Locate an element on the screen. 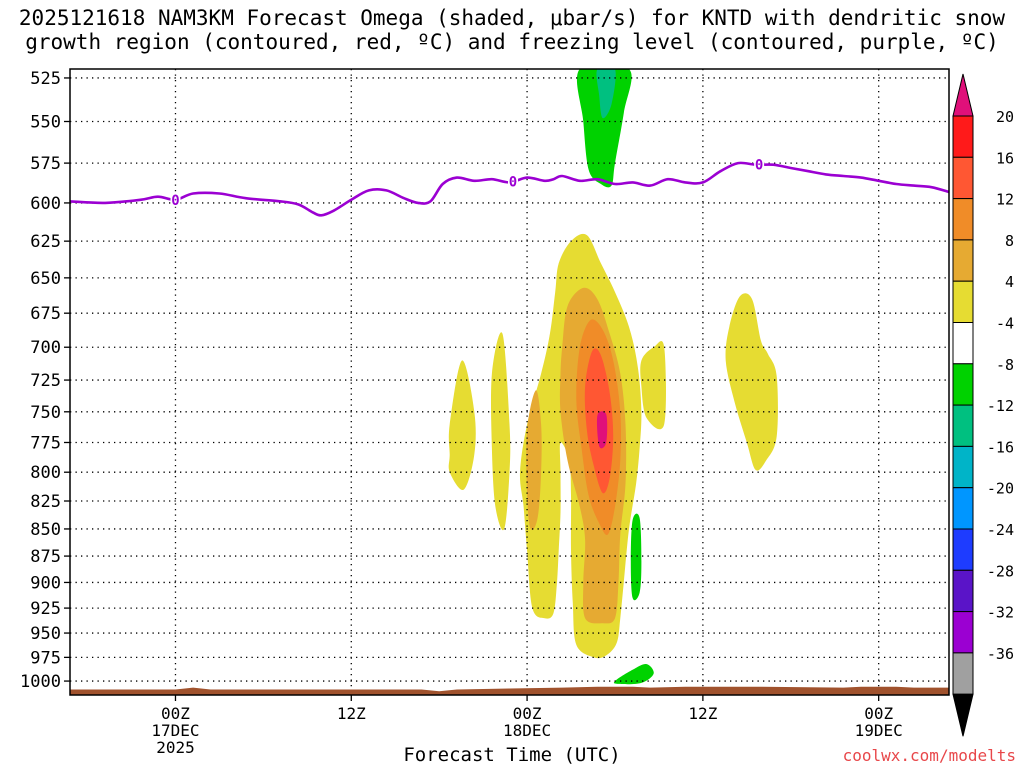  freezing-label-0: 0 is located at coordinates (175, 201).